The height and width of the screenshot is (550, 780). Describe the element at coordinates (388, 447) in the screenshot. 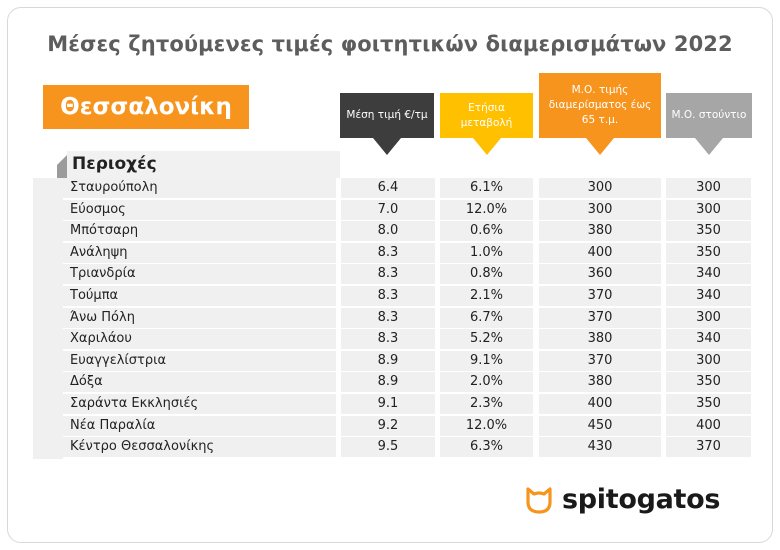

I see `value-cell: 9.5` at that location.